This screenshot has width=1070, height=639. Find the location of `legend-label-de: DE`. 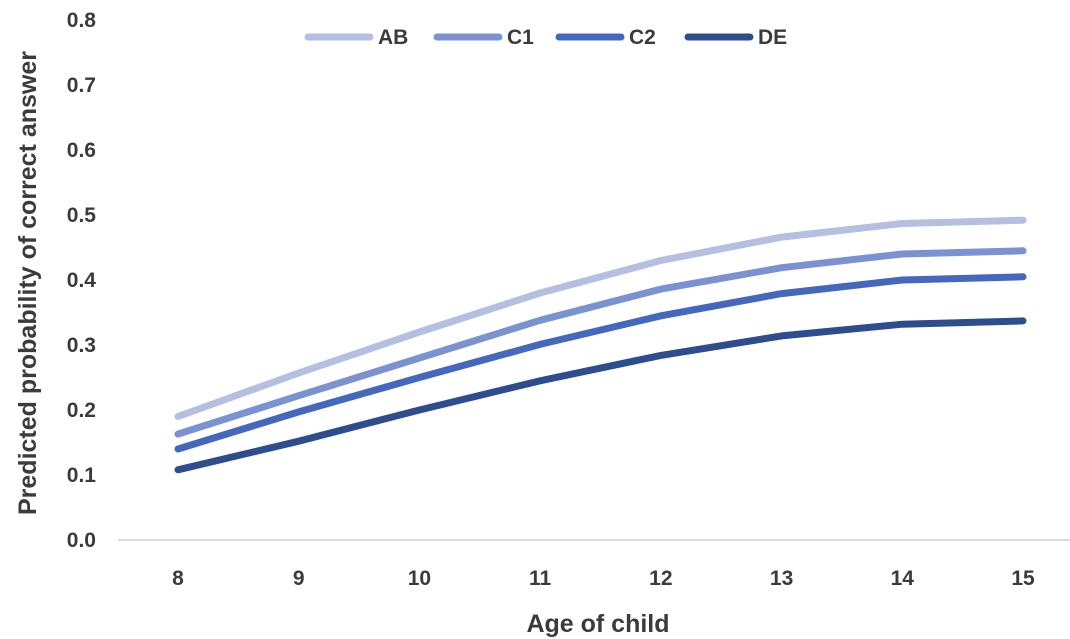

legend-label-de: DE is located at coordinates (772, 37).